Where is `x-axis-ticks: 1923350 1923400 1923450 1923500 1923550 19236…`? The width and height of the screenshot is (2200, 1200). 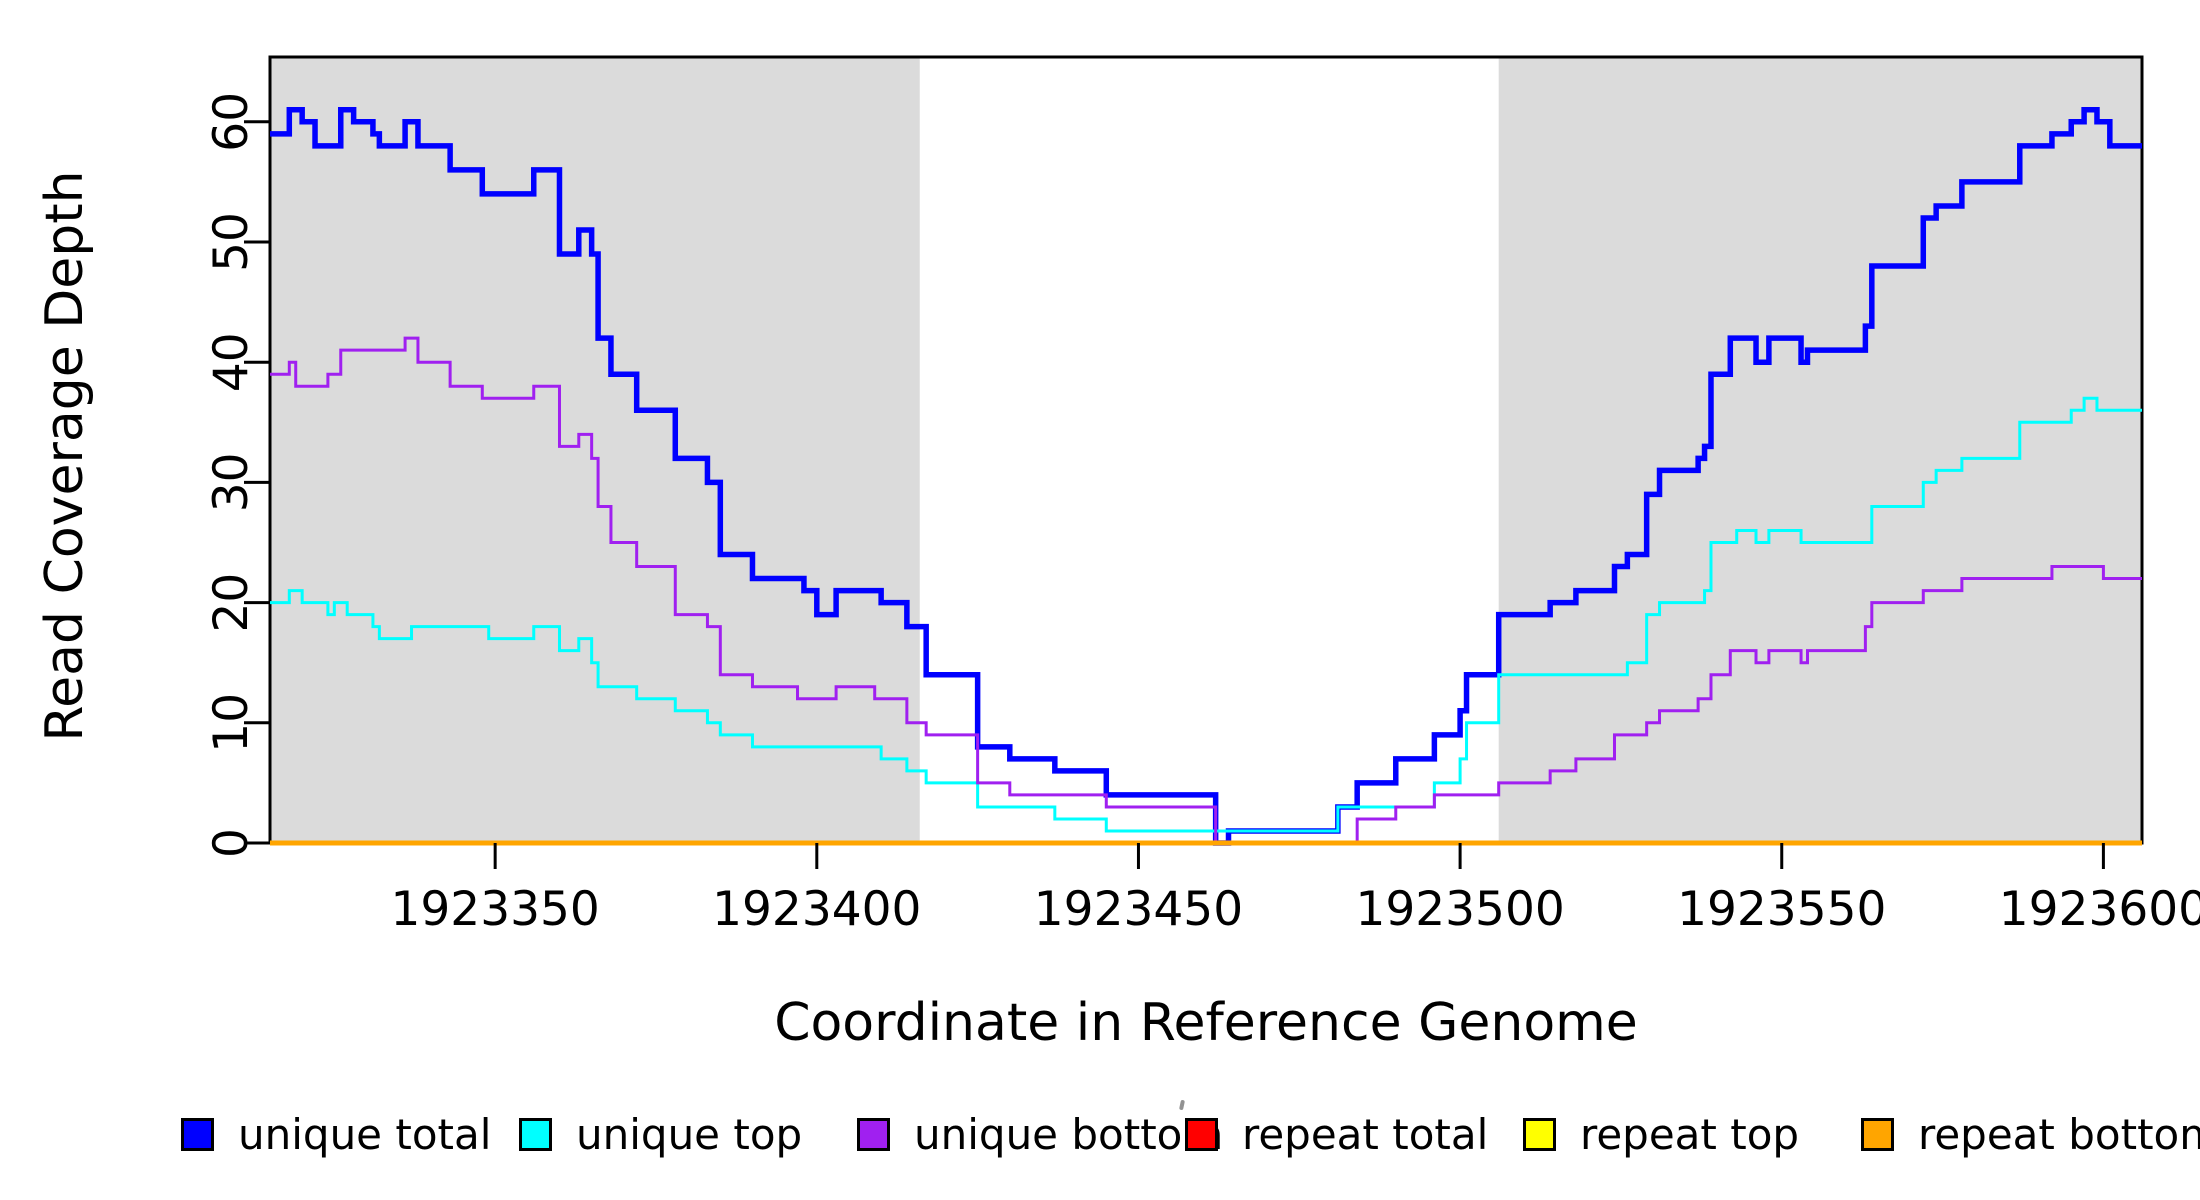
x-axis-ticks: 1923350 1923400 1923450 1923500 1923550 19236… is located at coordinates (1295, 890).